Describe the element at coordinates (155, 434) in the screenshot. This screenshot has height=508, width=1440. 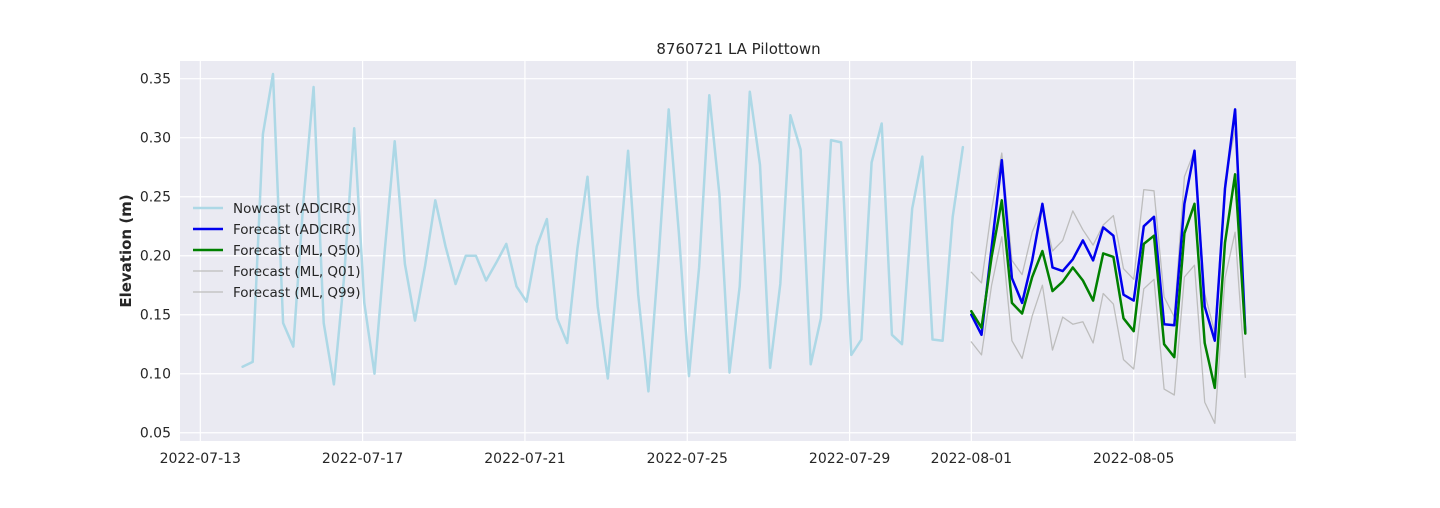
I see `y-tick-label: 0.05` at that location.